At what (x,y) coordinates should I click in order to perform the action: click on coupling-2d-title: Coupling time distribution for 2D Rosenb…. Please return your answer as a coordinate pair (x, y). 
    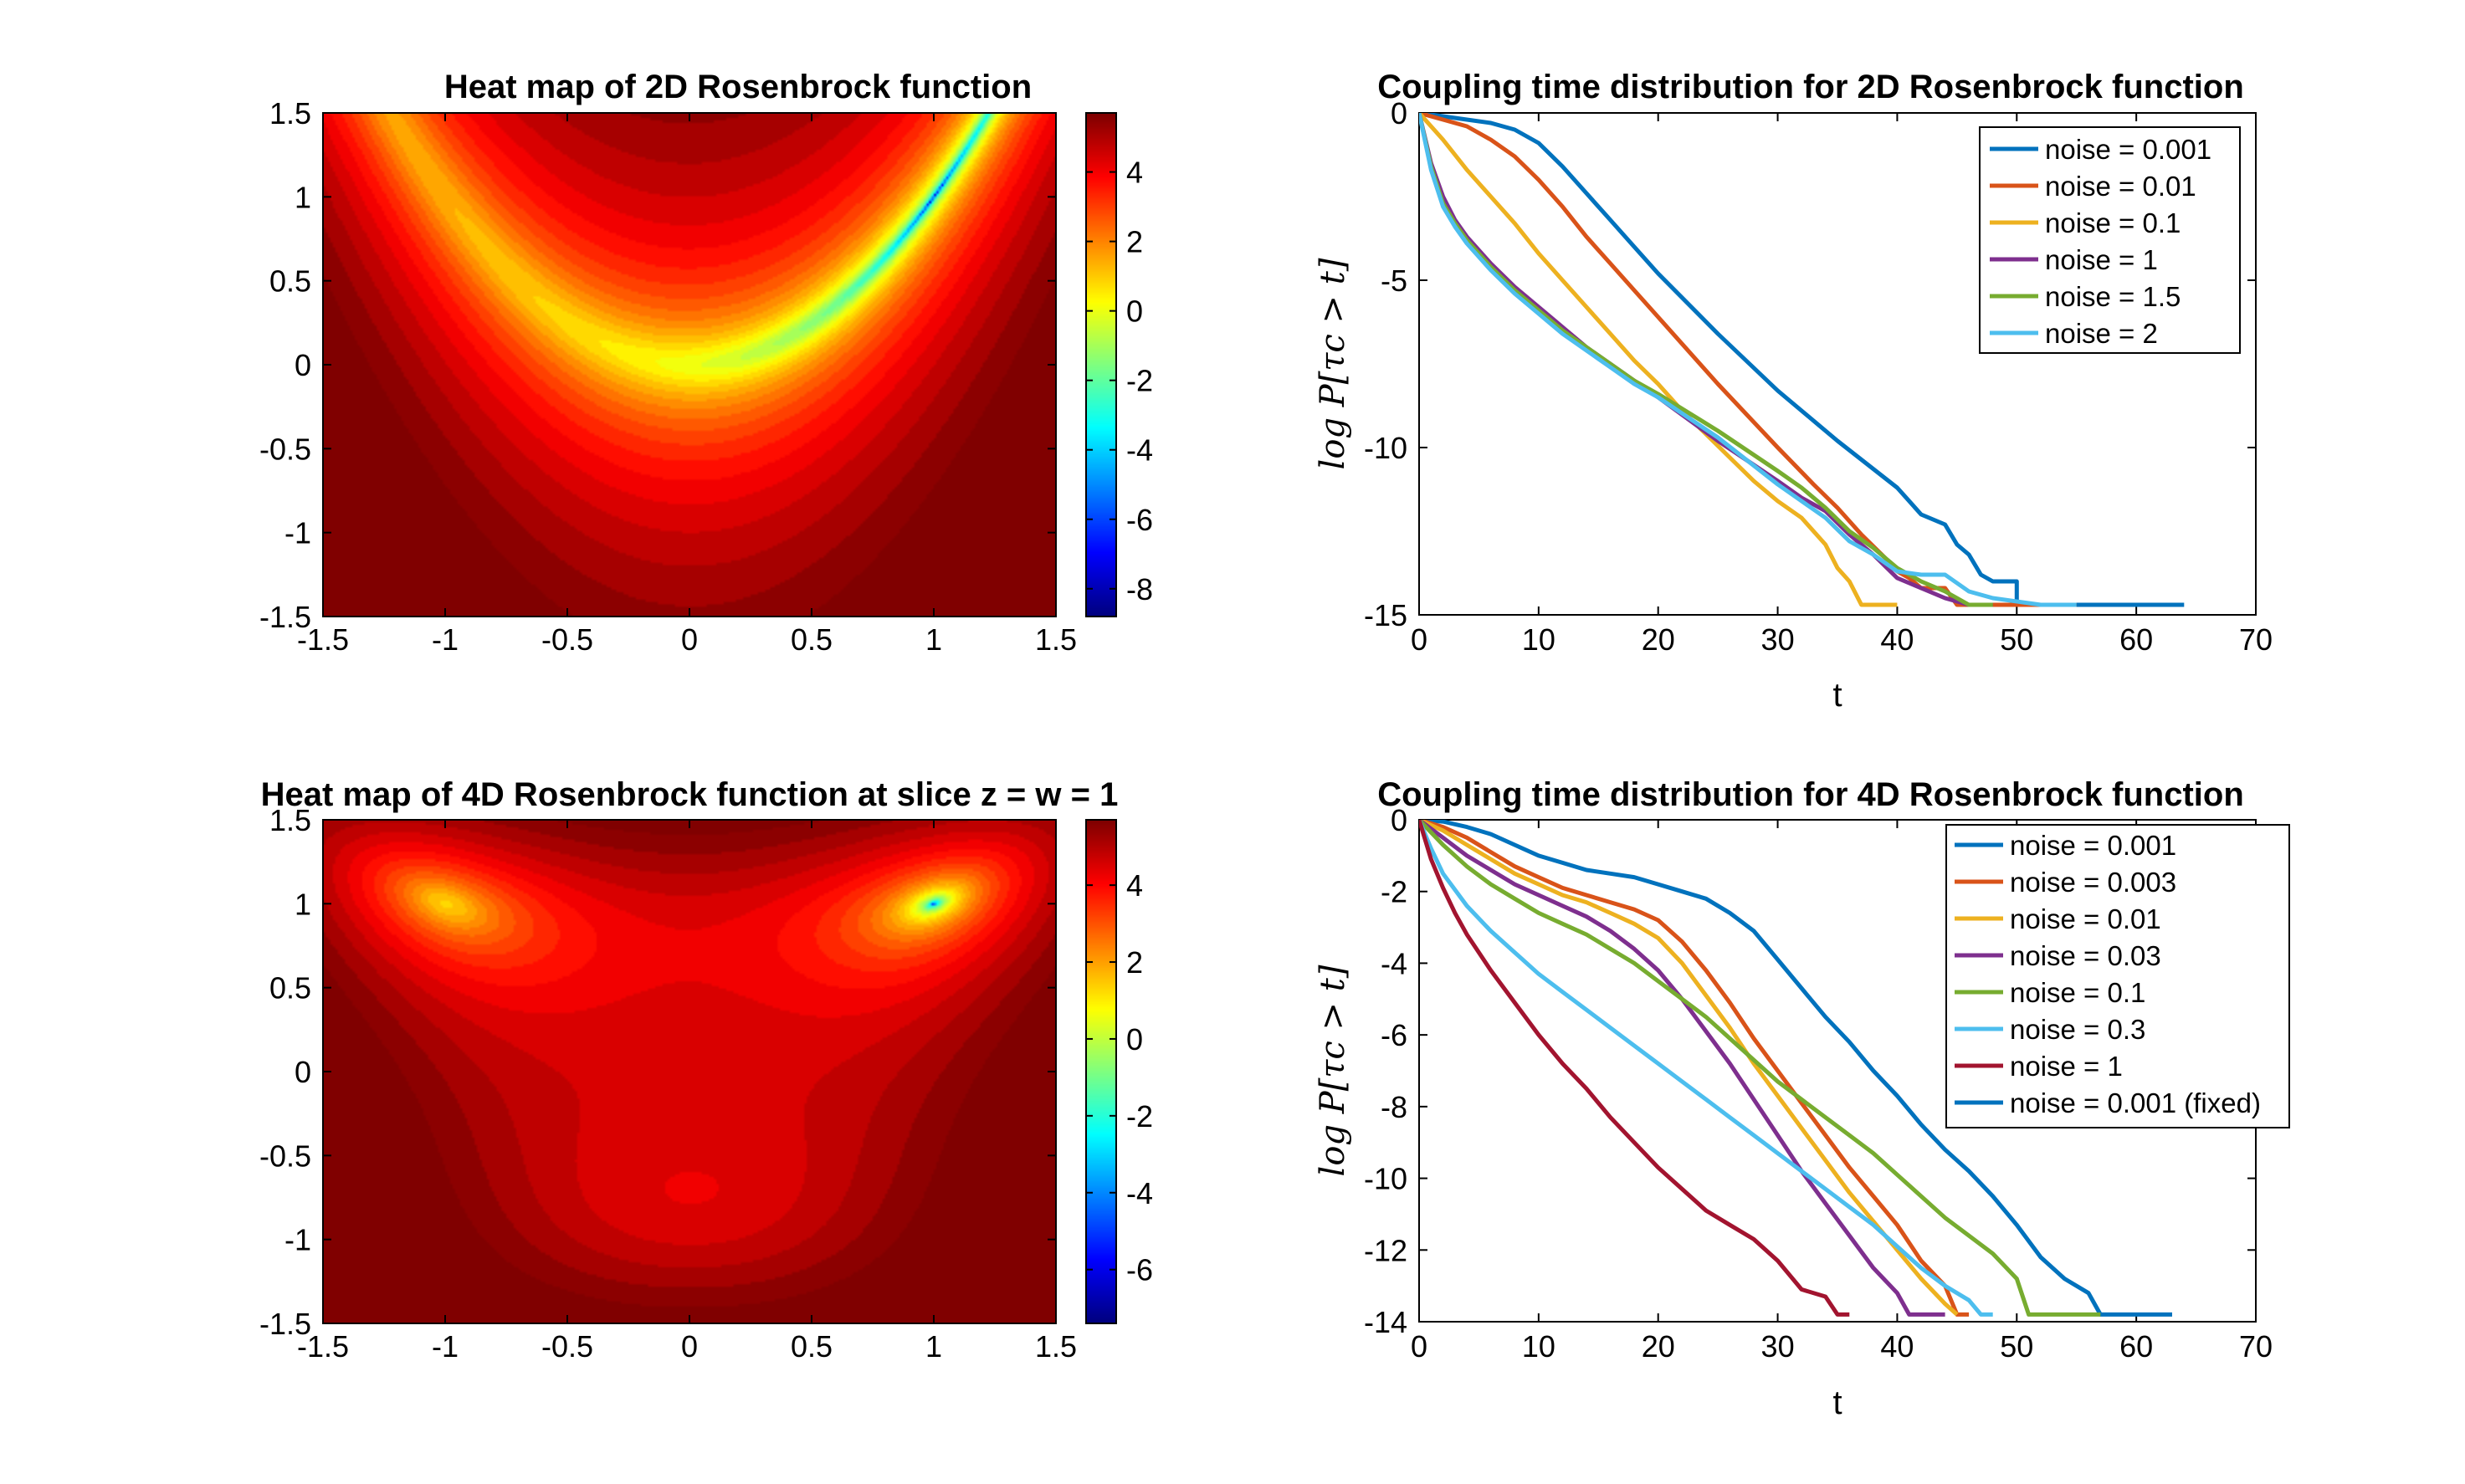
    Looking at the image, I should click on (1811, 87).